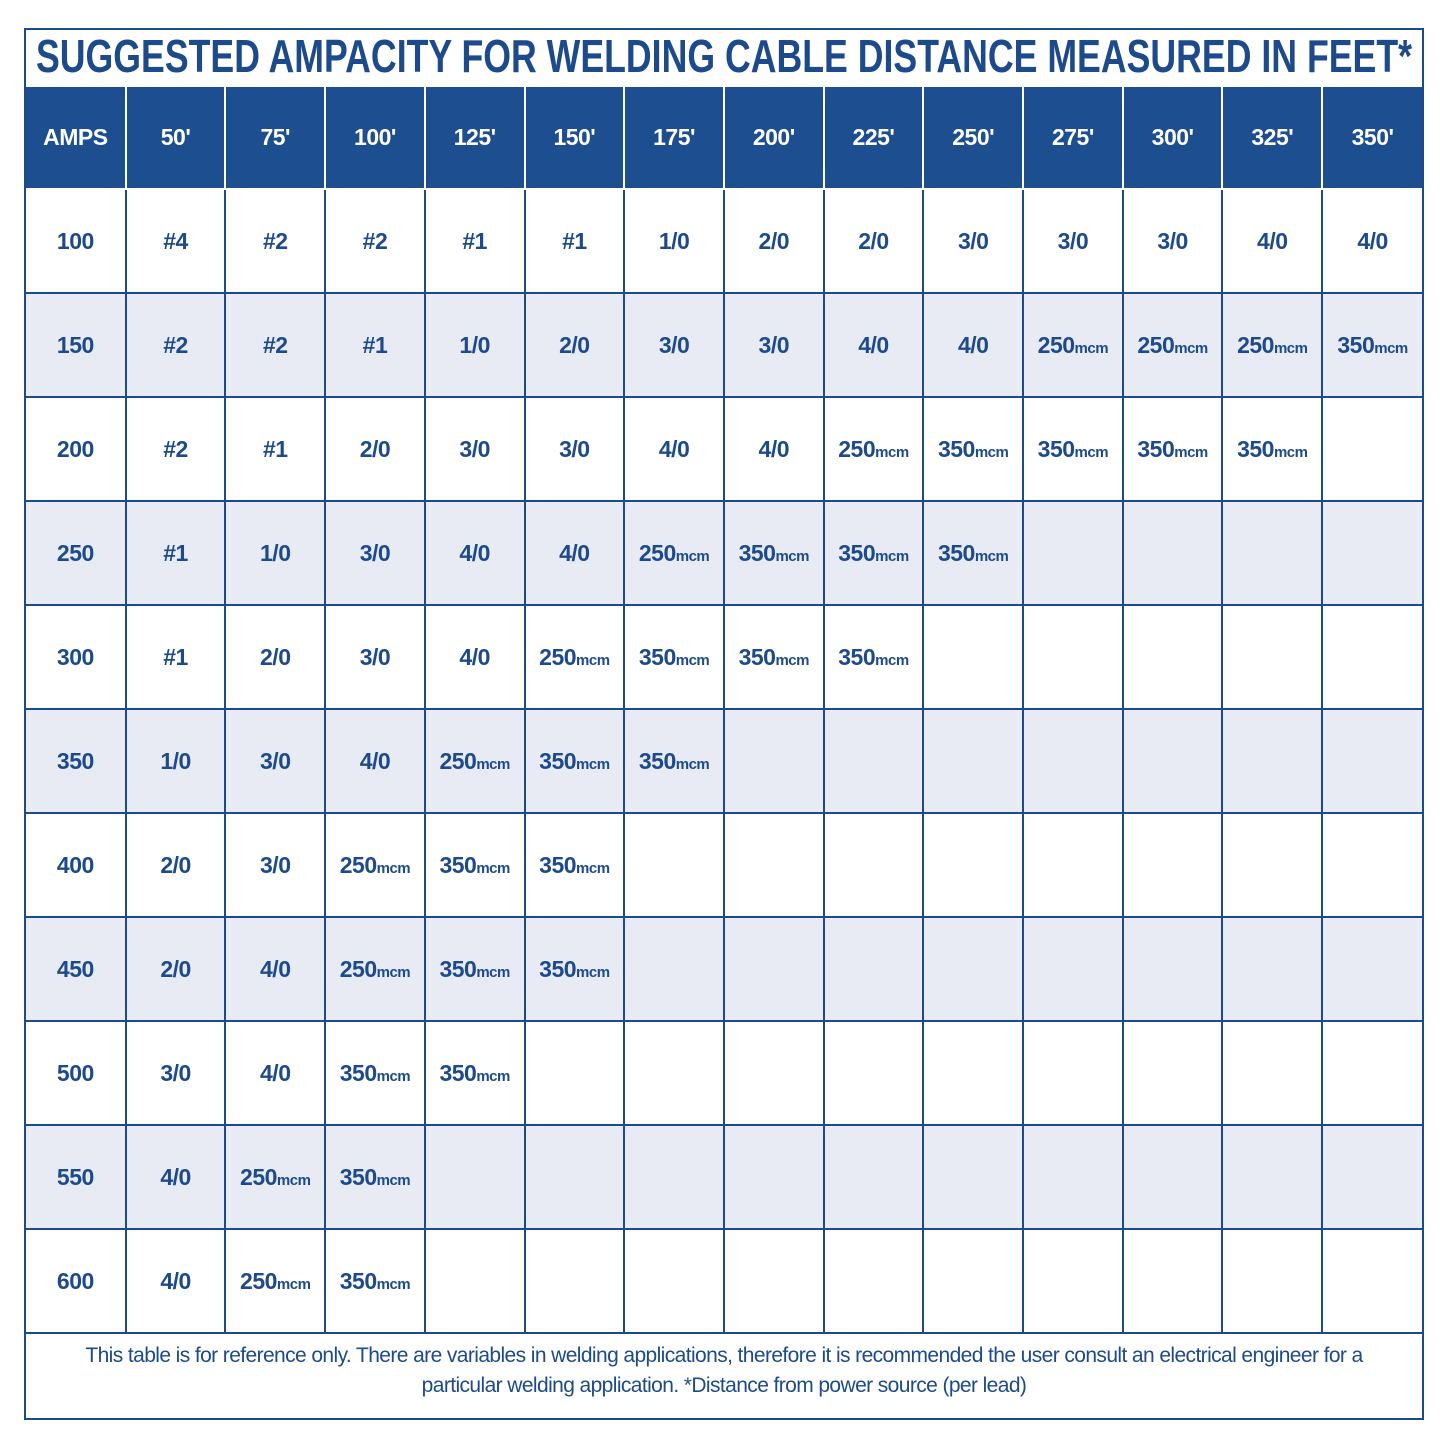 The image size is (1445, 1445). I want to click on table-row: 550 4/0 250mcm 350mcm, so click(724, 1177).